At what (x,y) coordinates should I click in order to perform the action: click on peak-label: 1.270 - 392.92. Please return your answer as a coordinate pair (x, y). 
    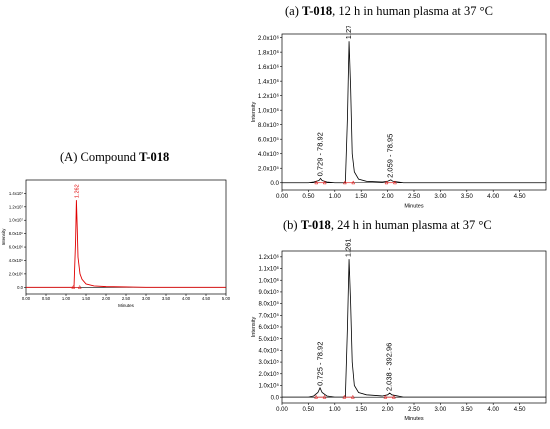
    Looking at the image, I should click on (348, 32).